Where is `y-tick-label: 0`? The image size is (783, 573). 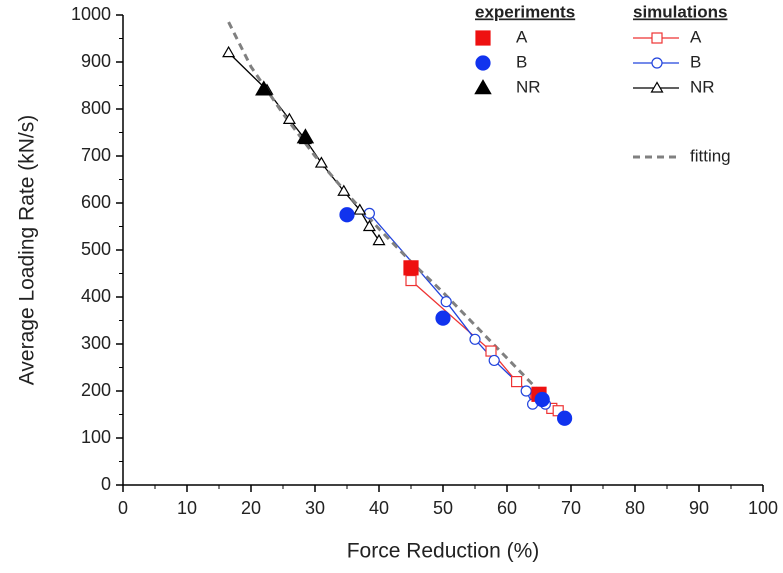
y-tick-label: 0 is located at coordinates (106, 484).